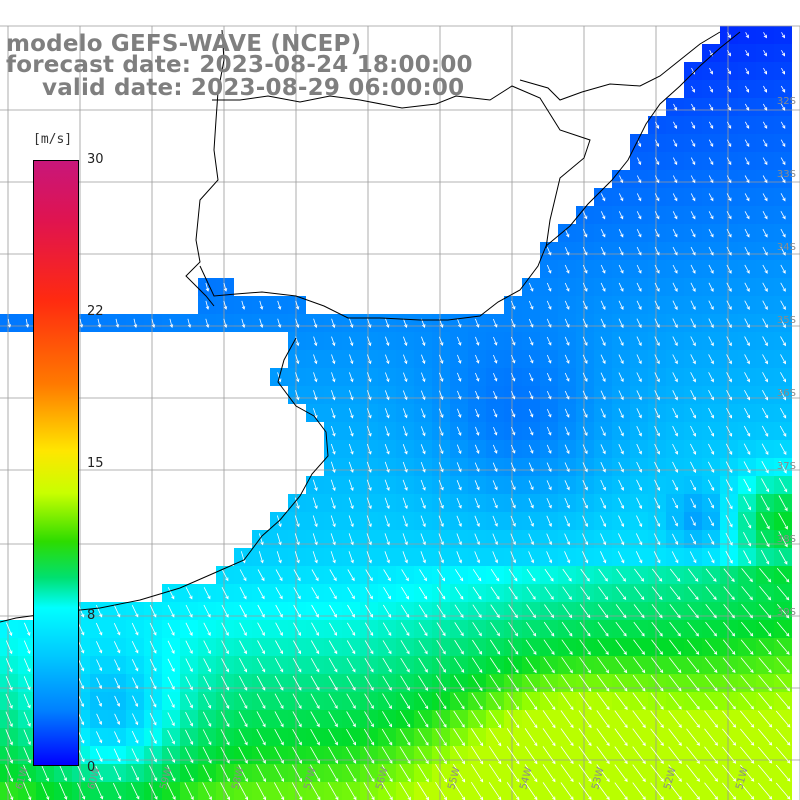  What do you see at coordinates (382, 778) in the screenshot?
I see `longitude-labels: 61W 60W 59W 58W 57W 56W 55W 54W 53W 52W 51W` at bounding box center [382, 778].